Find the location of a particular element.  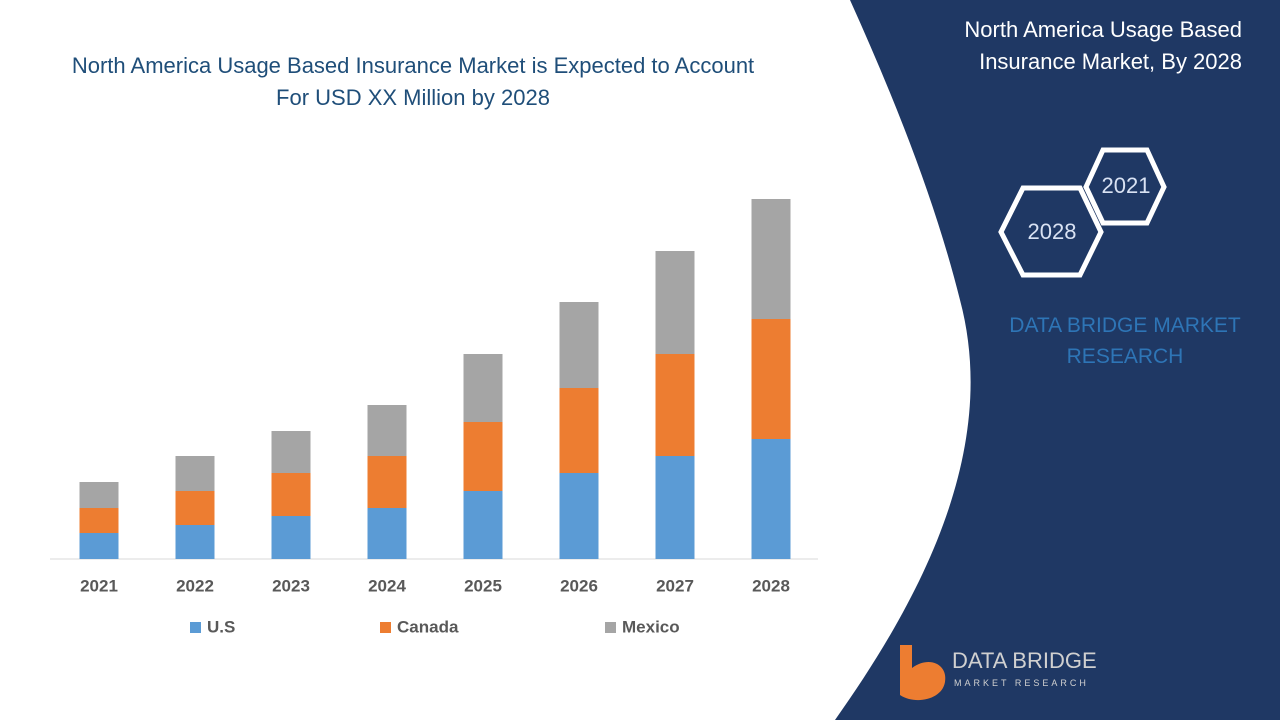

legend-label: Canada is located at coordinates (428, 626).